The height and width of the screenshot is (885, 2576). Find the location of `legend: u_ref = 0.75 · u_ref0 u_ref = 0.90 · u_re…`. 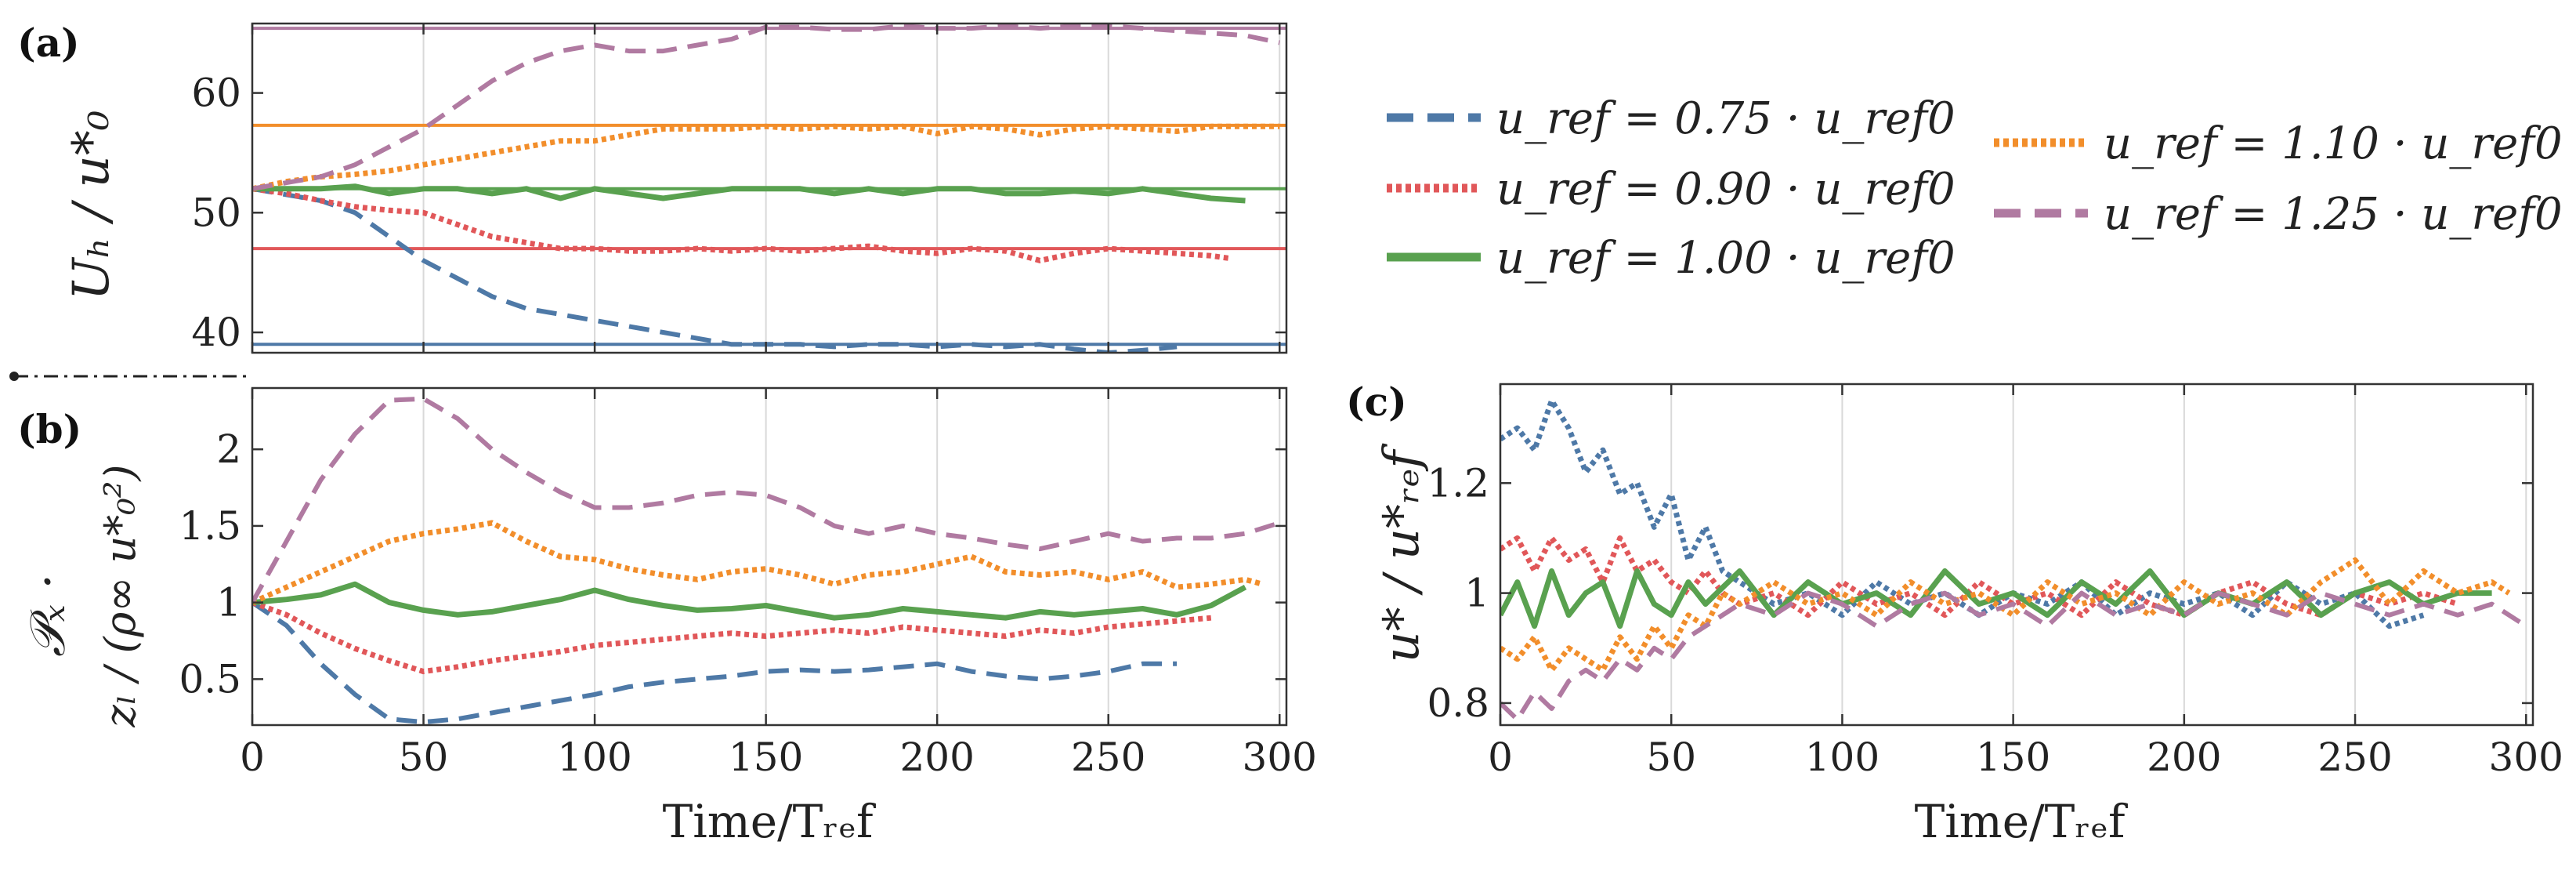

legend: u_ref = 0.75 · u_ref0 u_ref = 0.90 · u_re… is located at coordinates (1975, 188).